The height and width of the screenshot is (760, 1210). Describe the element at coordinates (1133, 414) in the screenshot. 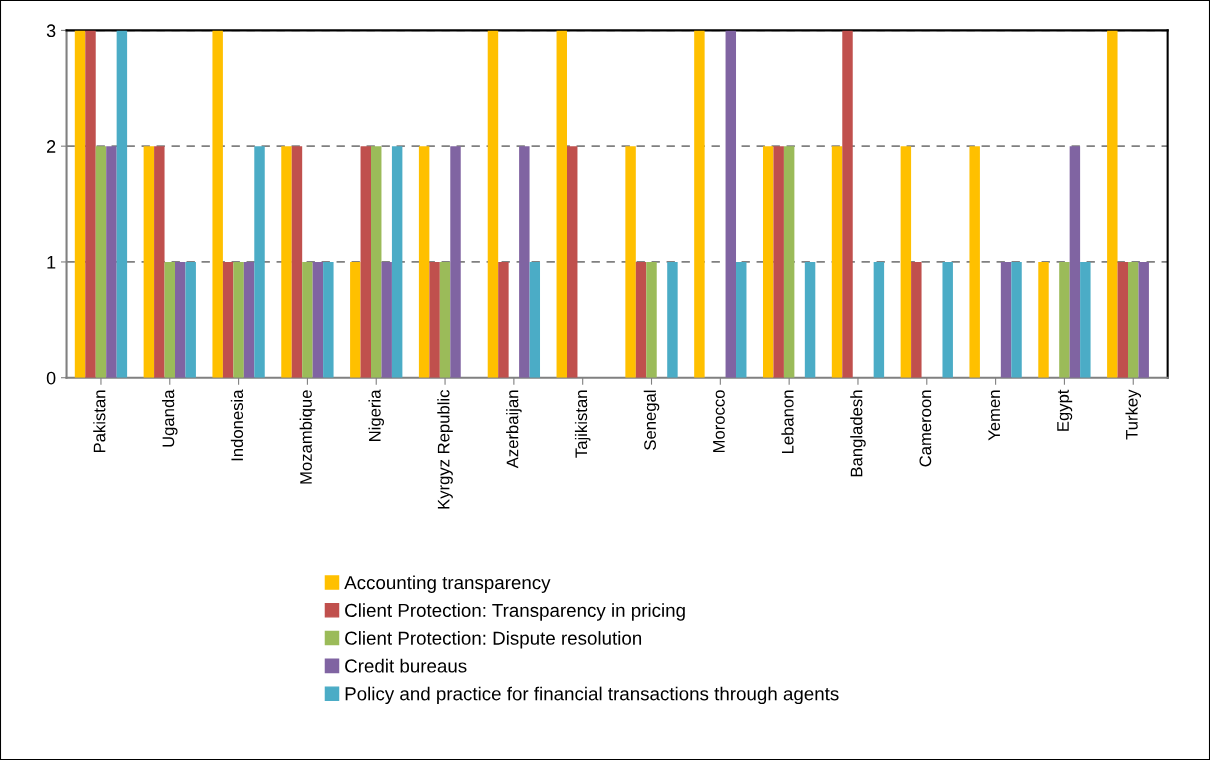

I see `x-tick-label: Turkey` at that location.